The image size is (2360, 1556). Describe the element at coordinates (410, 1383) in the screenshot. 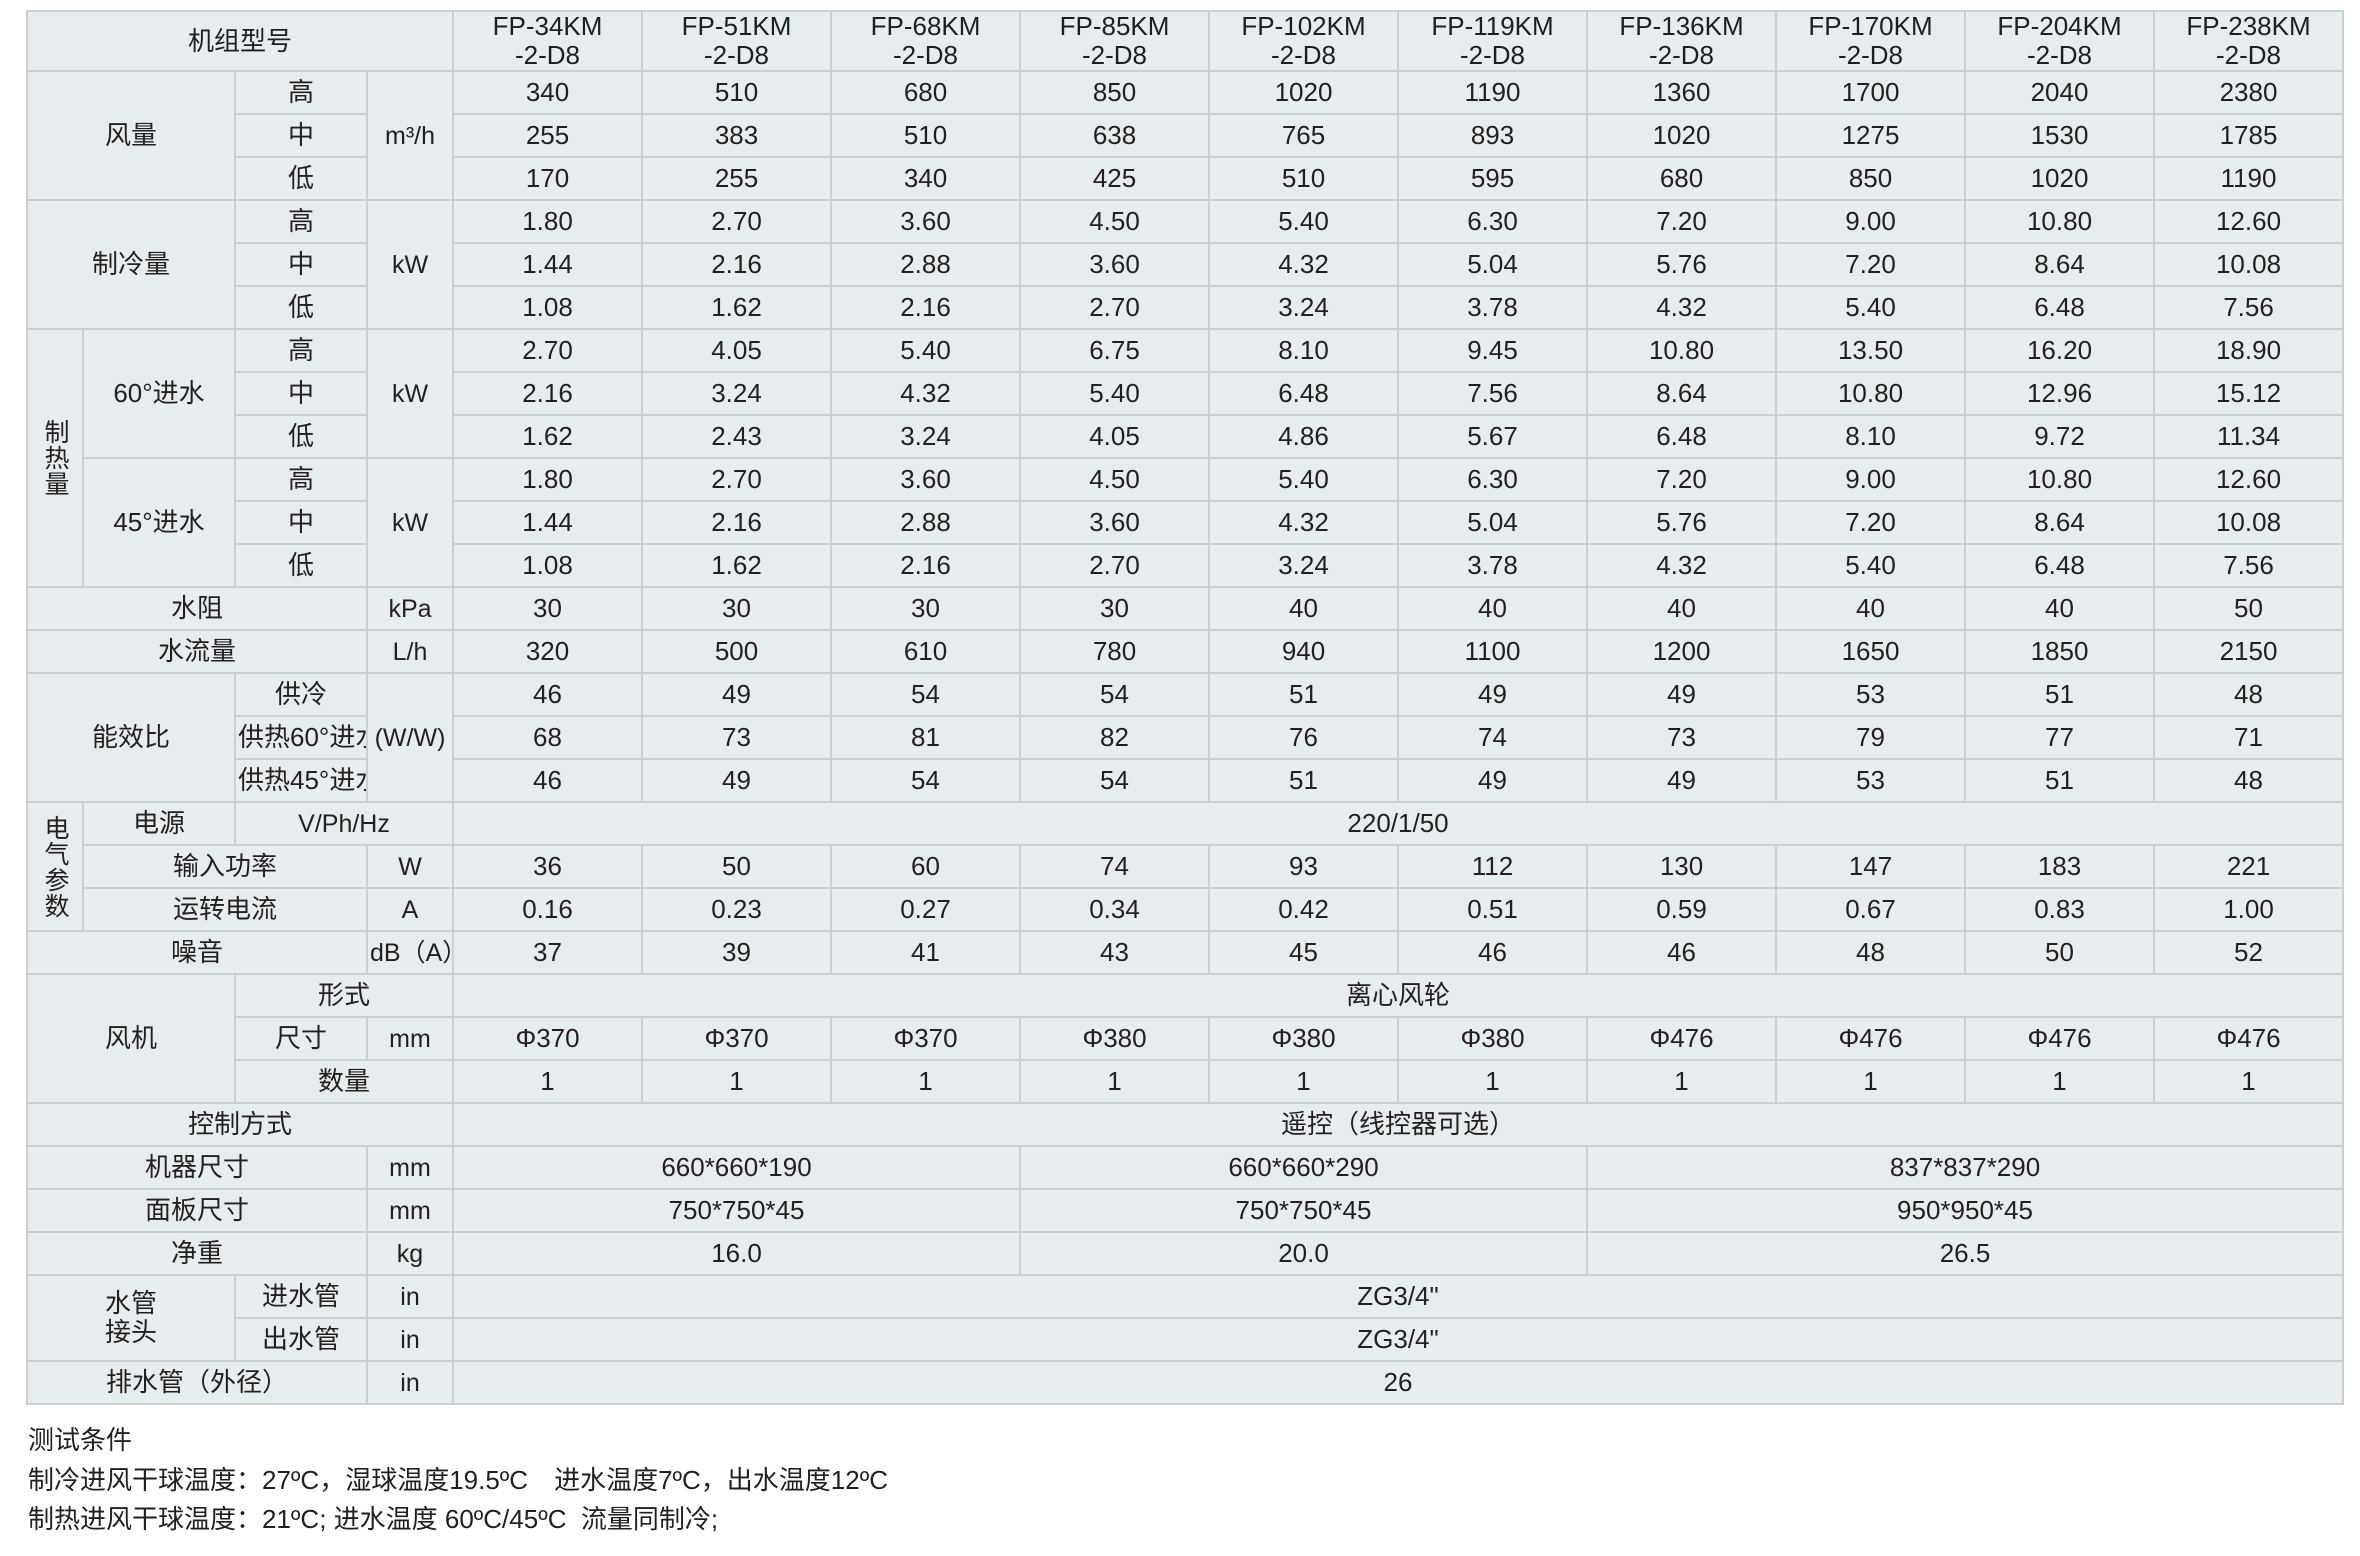

I see `unit-in: in` at that location.